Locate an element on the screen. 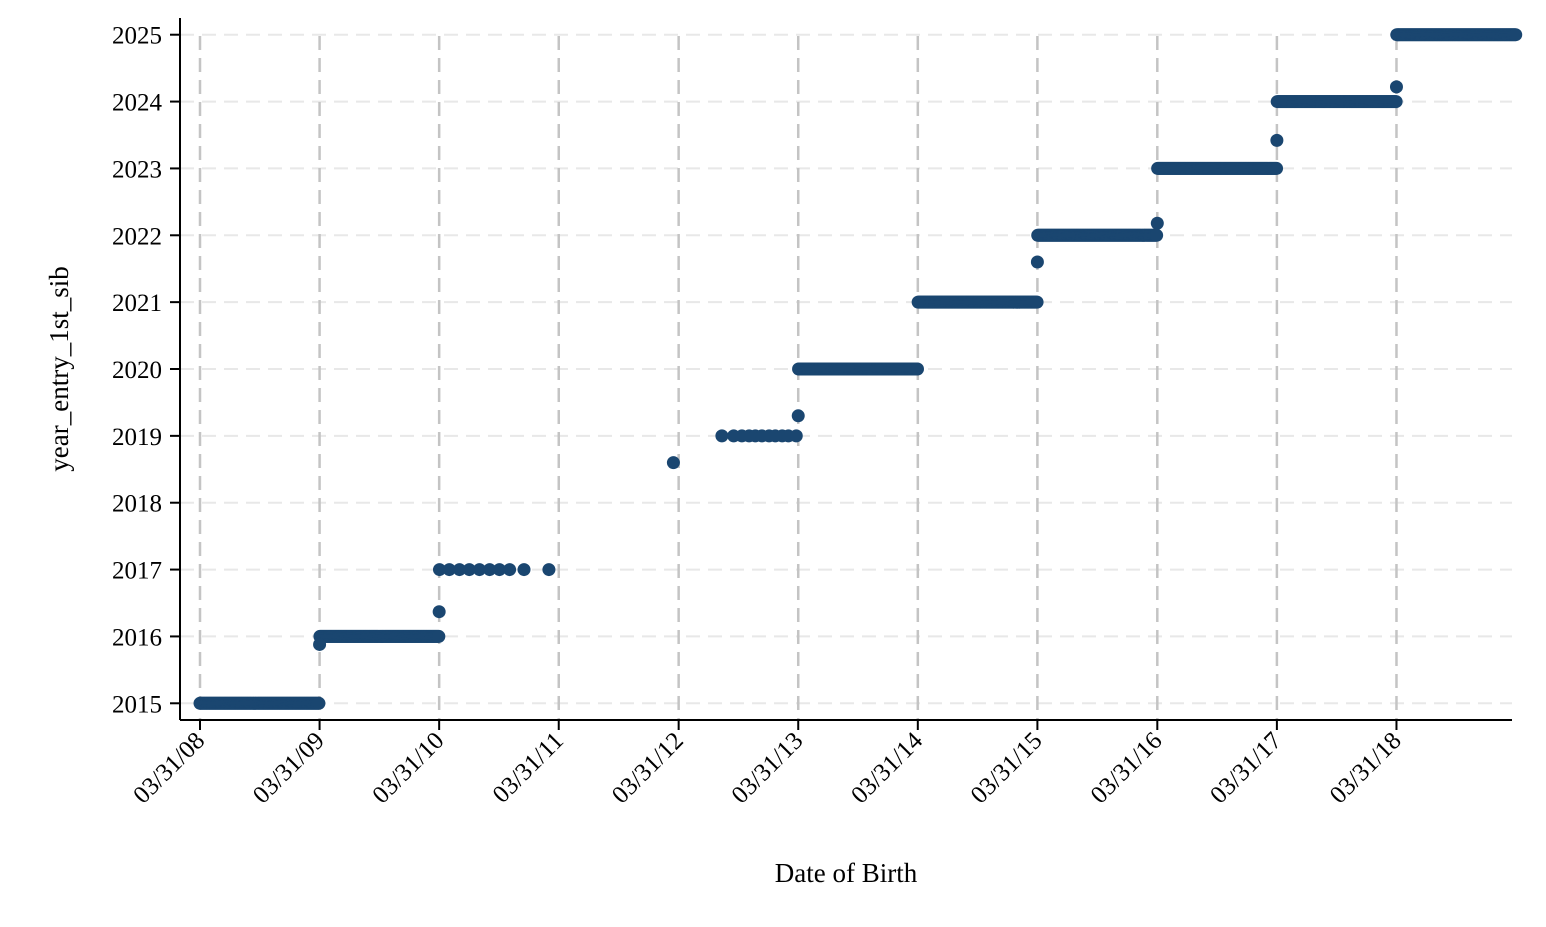 This screenshot has height=927, width=1546. x-tick-label: 03/31/11 is located at coordinates (528, 767).